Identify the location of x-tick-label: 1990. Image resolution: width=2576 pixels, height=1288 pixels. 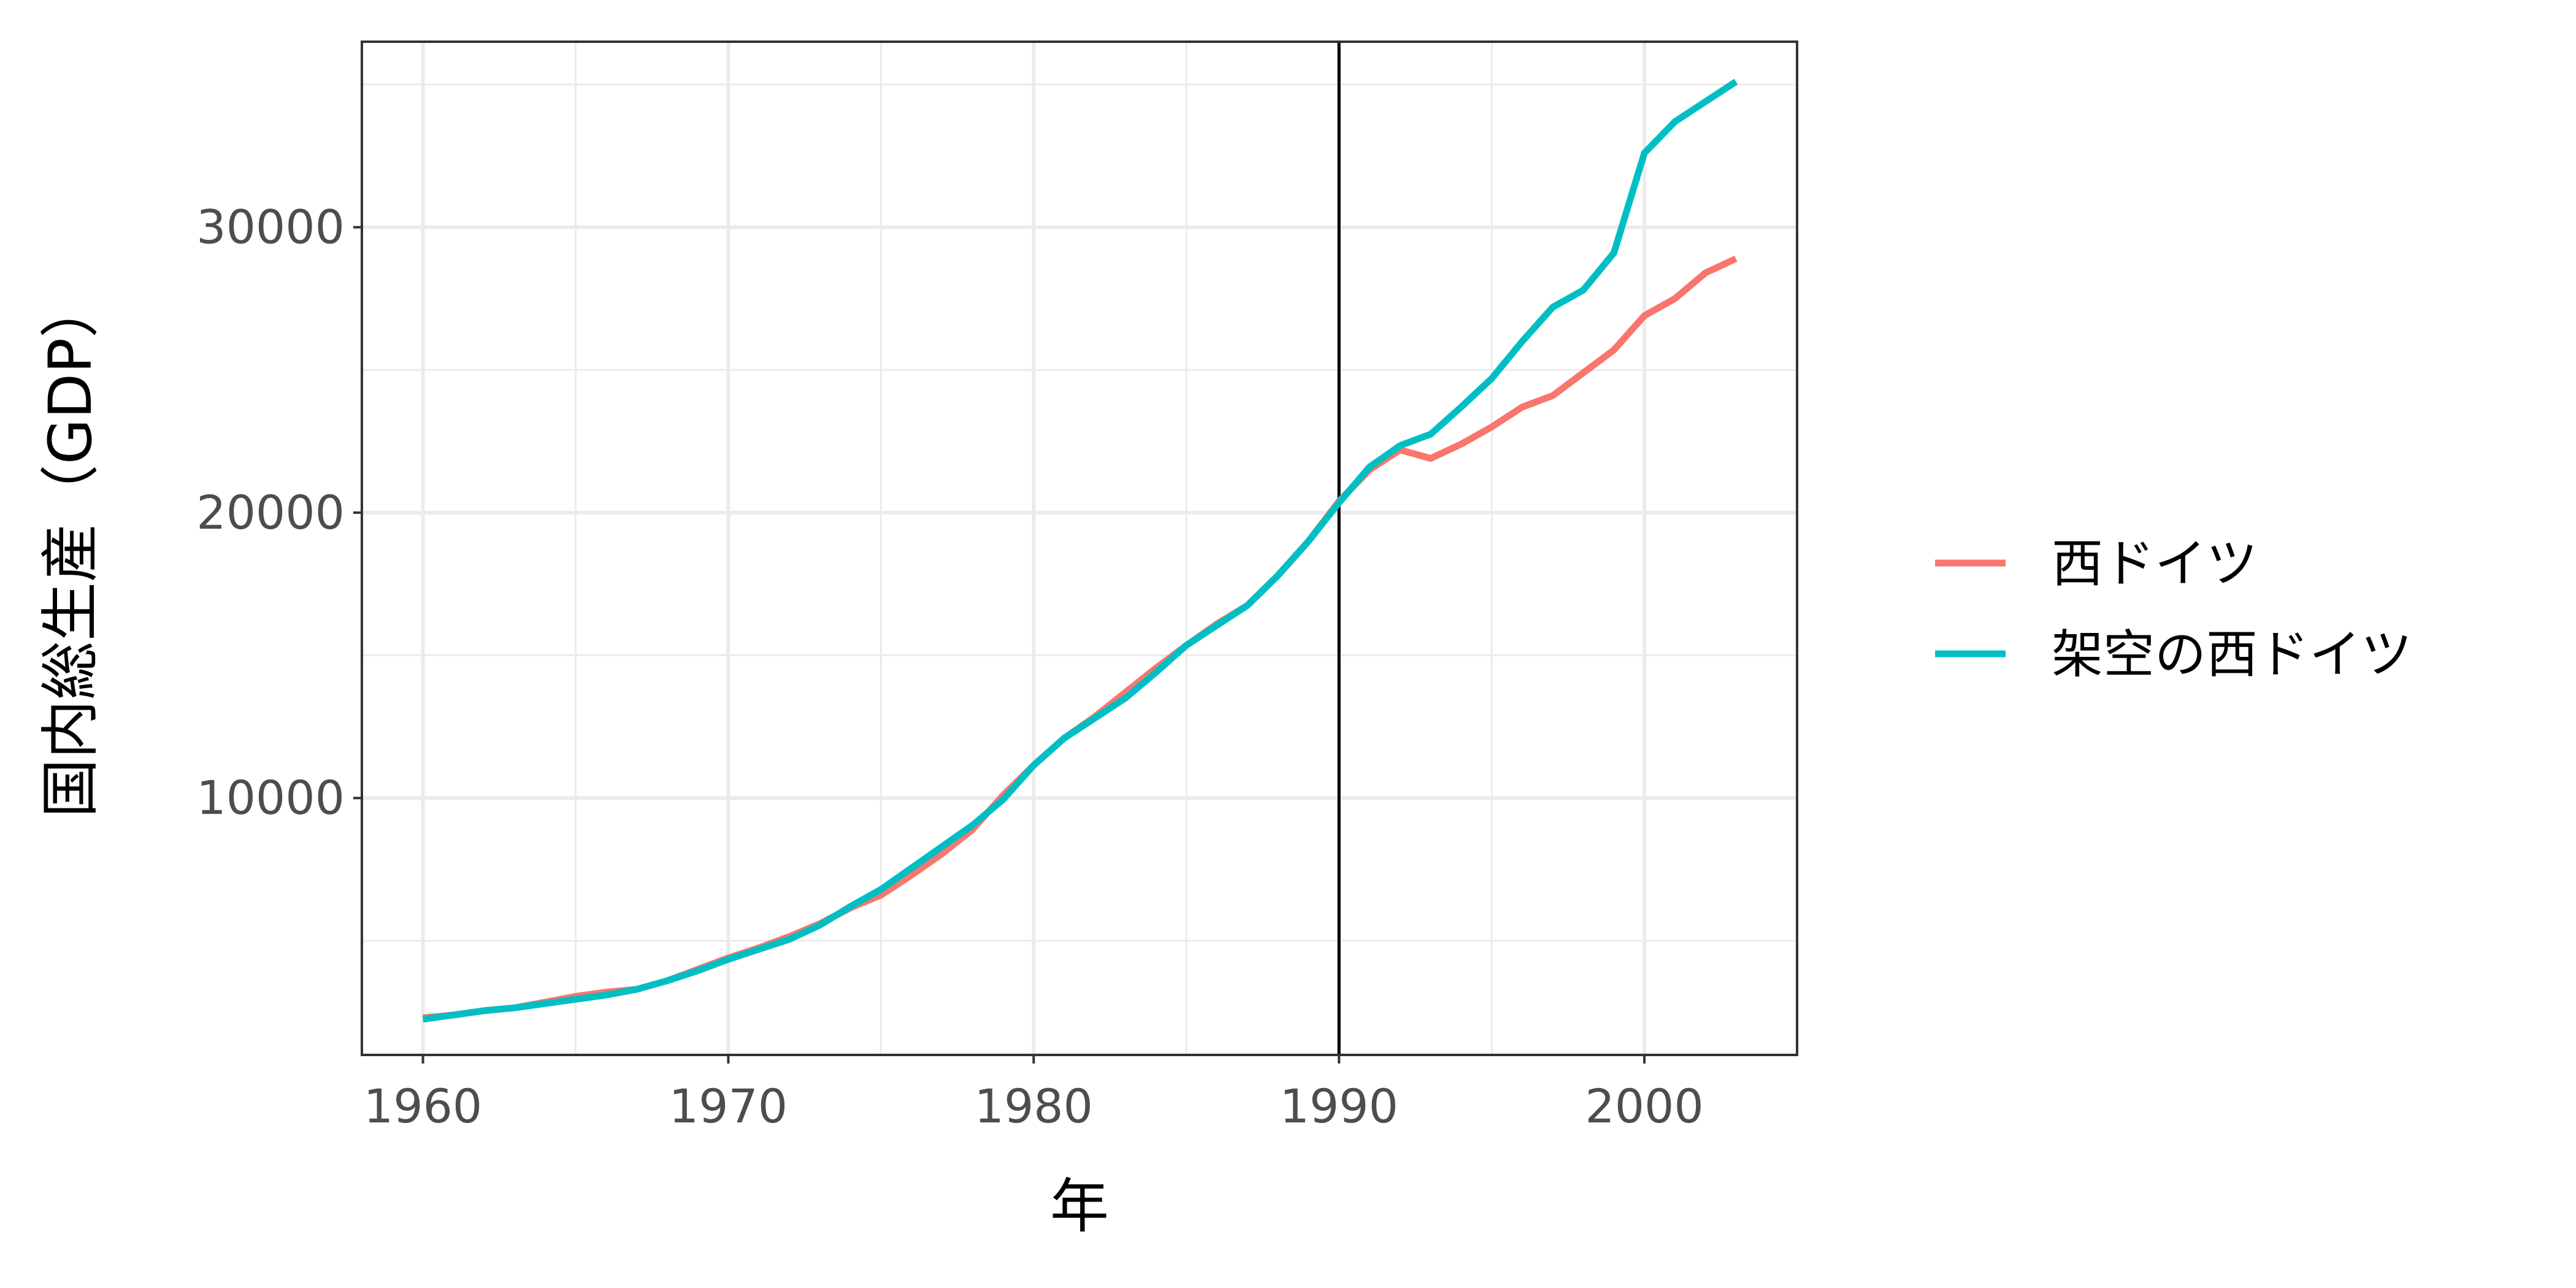
(1338, 1106).